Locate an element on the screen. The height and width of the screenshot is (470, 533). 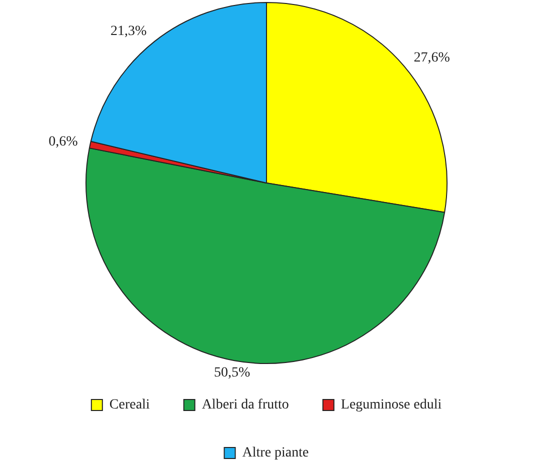
legend-label: Altre piante is located at coordinates (275, 453).